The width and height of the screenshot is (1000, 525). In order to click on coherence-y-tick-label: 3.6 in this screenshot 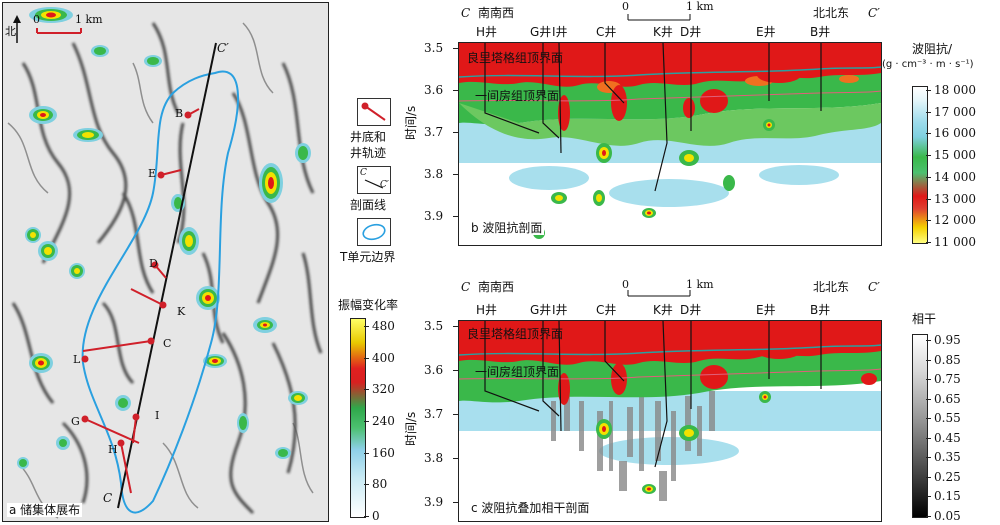, I will do `click(434, 370)`.